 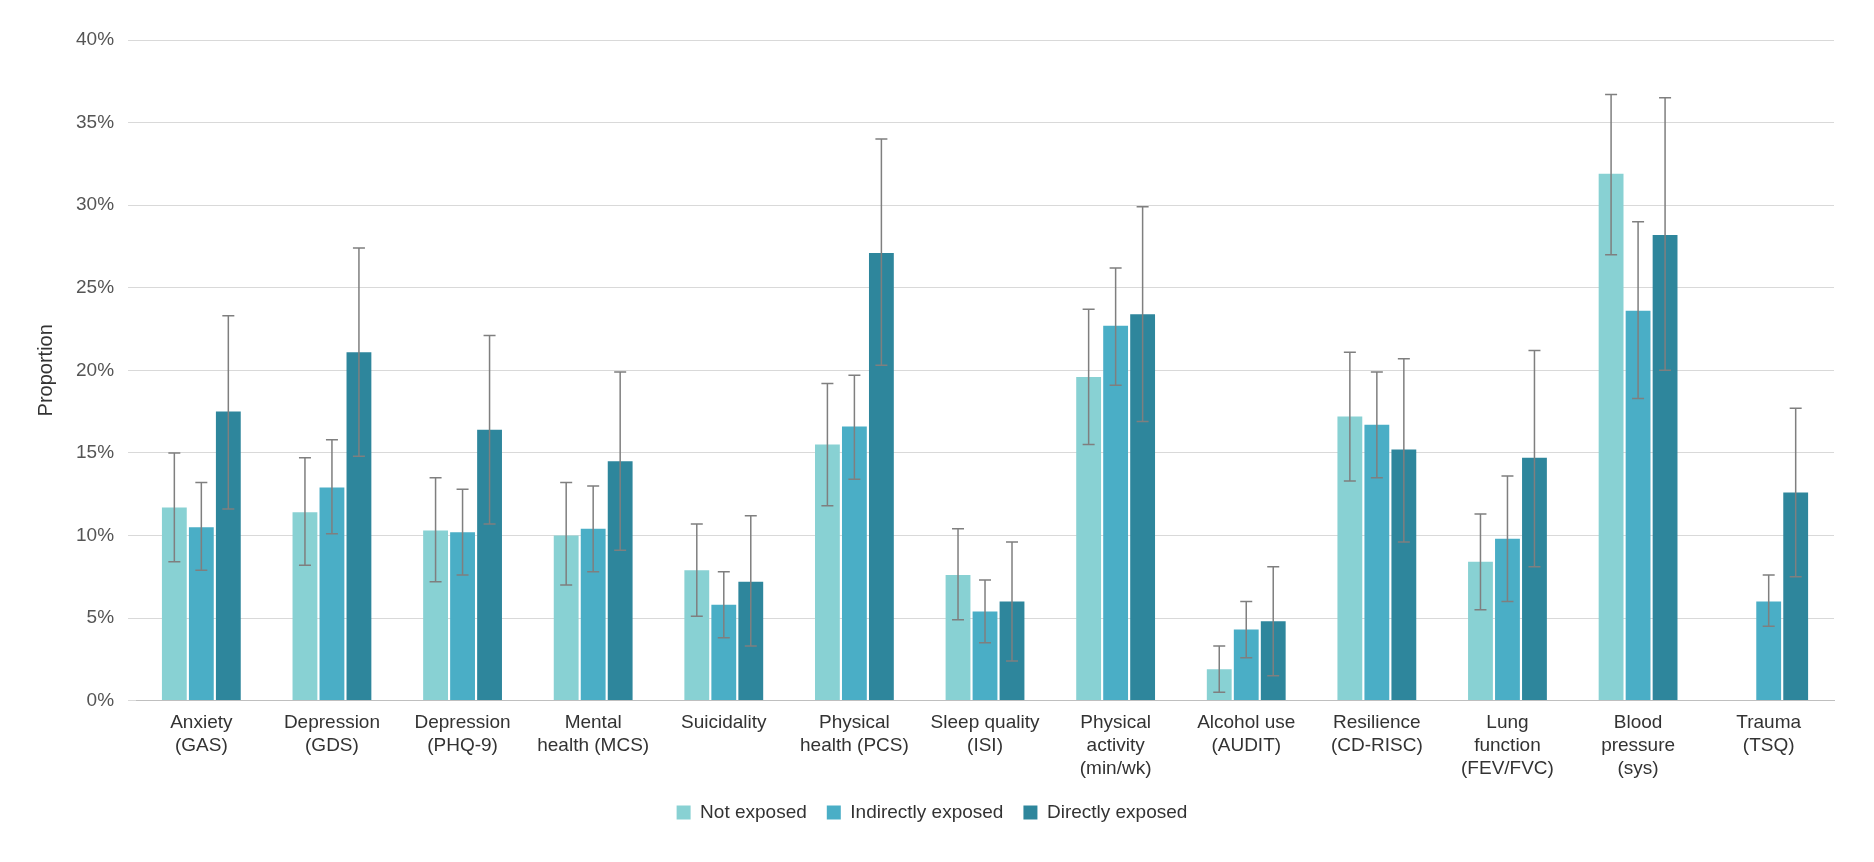 What do you see at coordinates (927, 811) in the screenshot?
I see `legend-label: Indirectly exposed` at bounding box center [927, 811].